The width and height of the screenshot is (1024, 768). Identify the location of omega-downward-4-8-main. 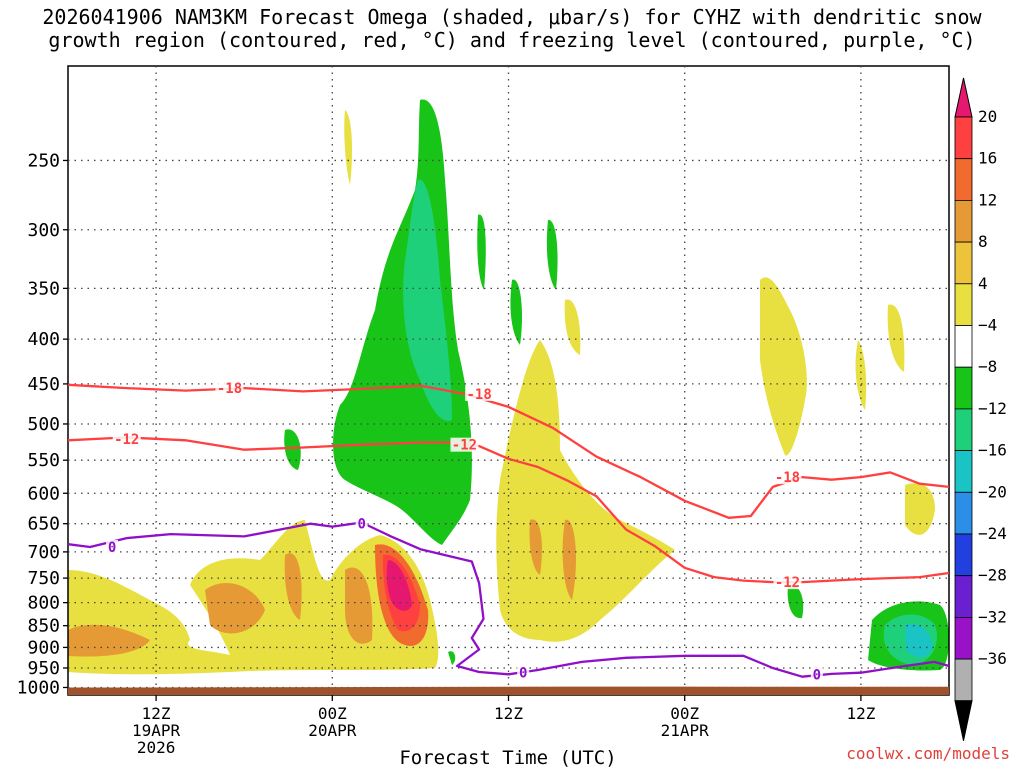
(402, 322).